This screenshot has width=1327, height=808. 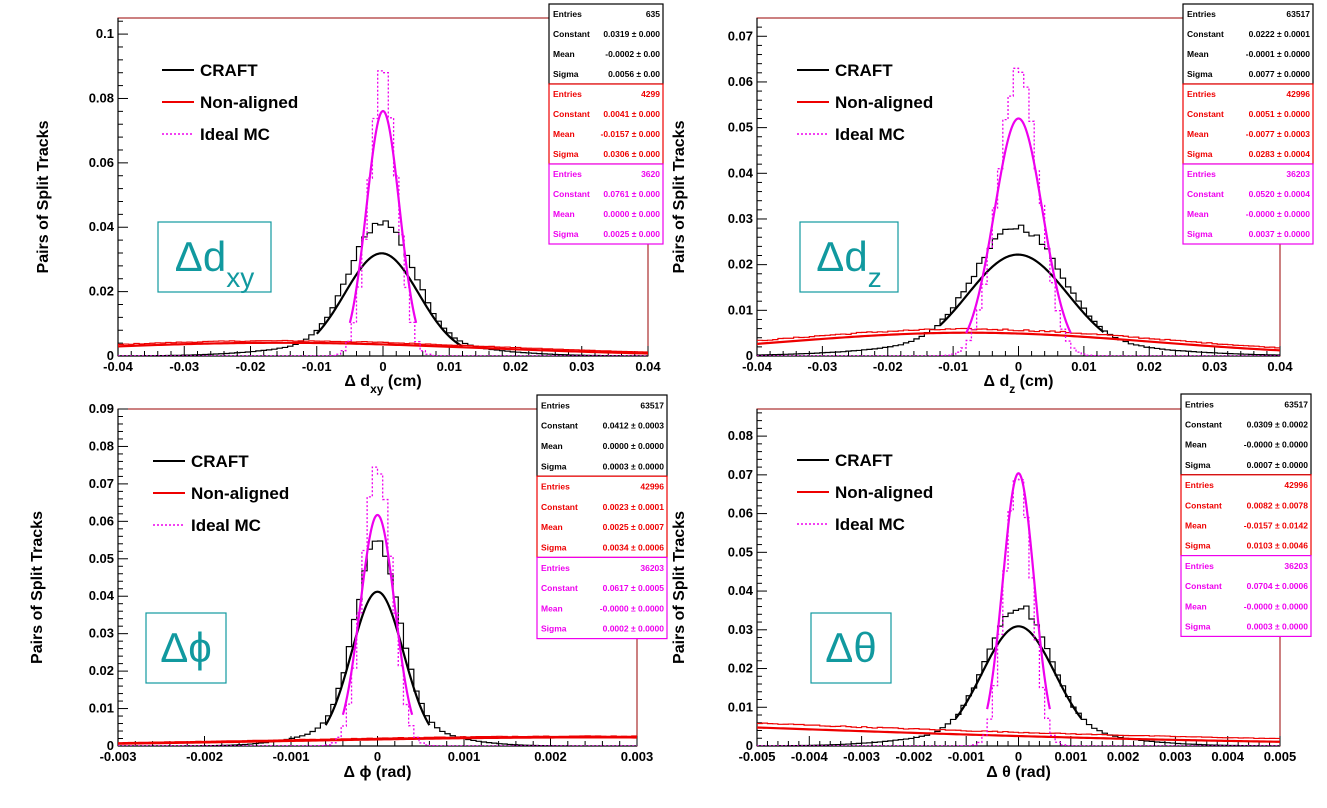 I want to click on stats-value: -0.0077 ± 0.0003, so click(x=1278, y=134).